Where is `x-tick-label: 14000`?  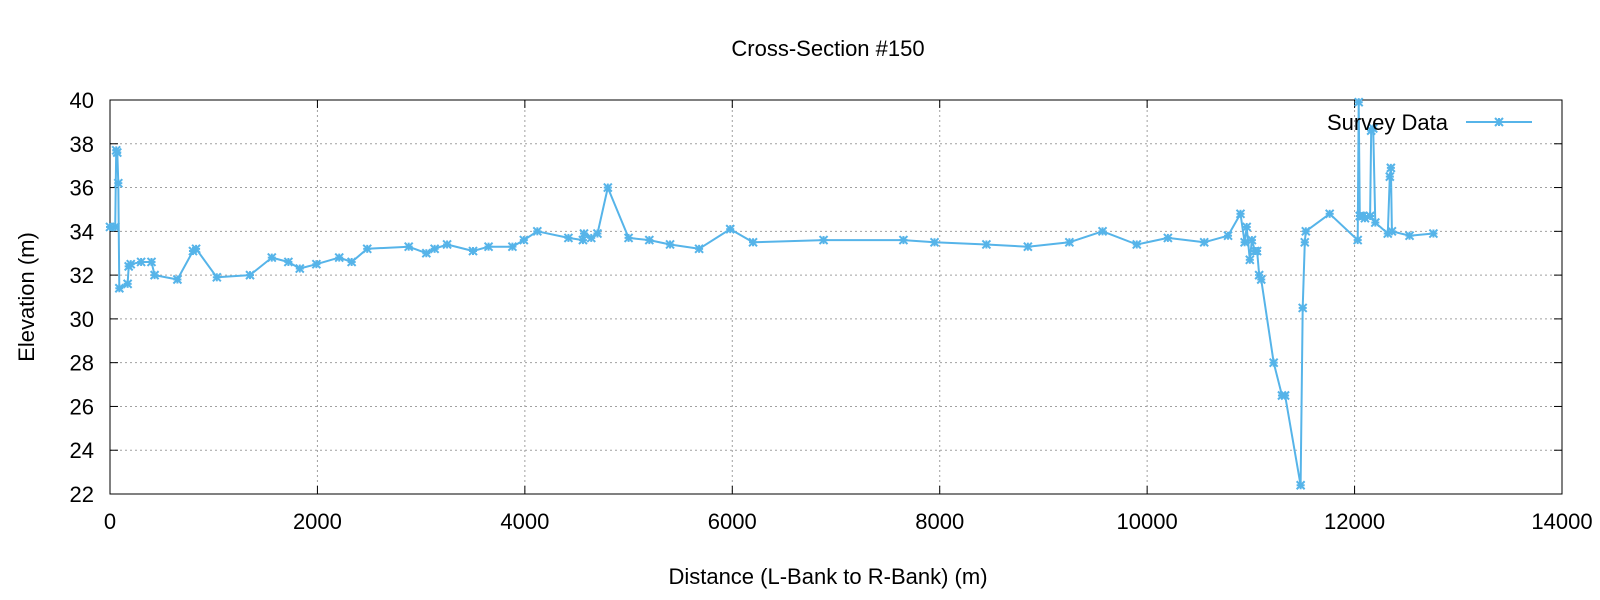 x-tick-label: 14000 is located at coordinates (1561, 521).